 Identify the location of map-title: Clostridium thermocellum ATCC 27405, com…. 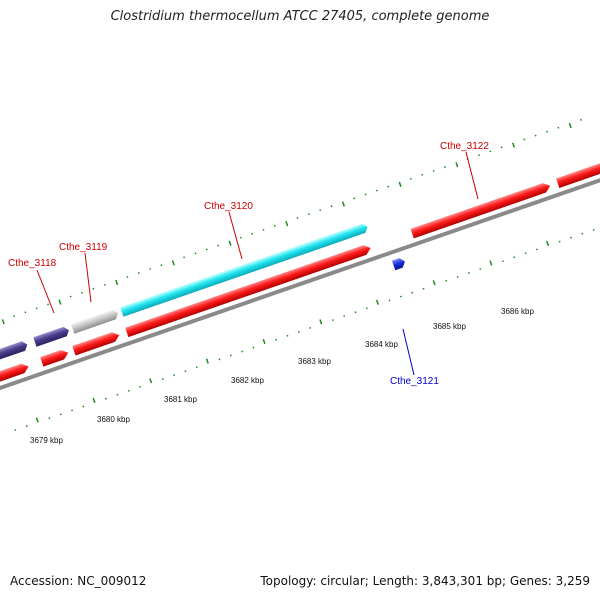
(300, 16).